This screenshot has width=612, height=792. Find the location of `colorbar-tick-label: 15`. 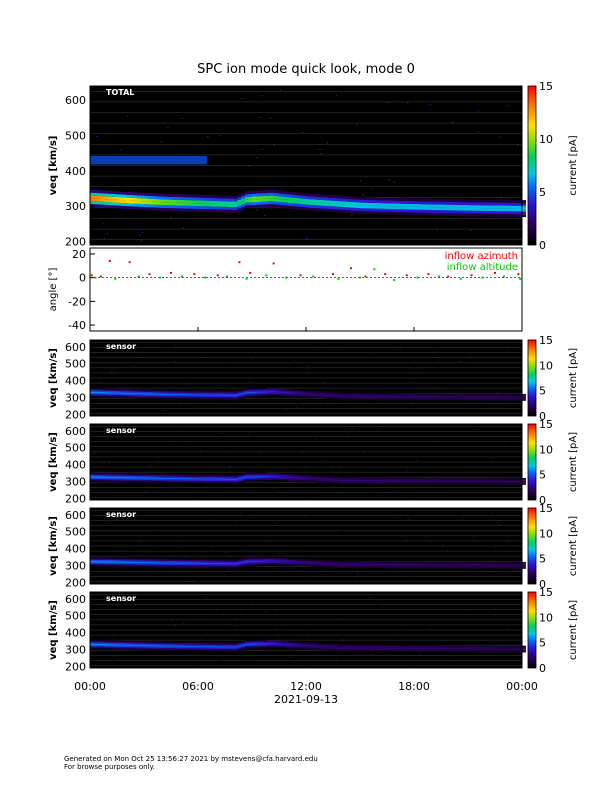

colorbar-tick-label: 15 is located at coordinates (546, 592).